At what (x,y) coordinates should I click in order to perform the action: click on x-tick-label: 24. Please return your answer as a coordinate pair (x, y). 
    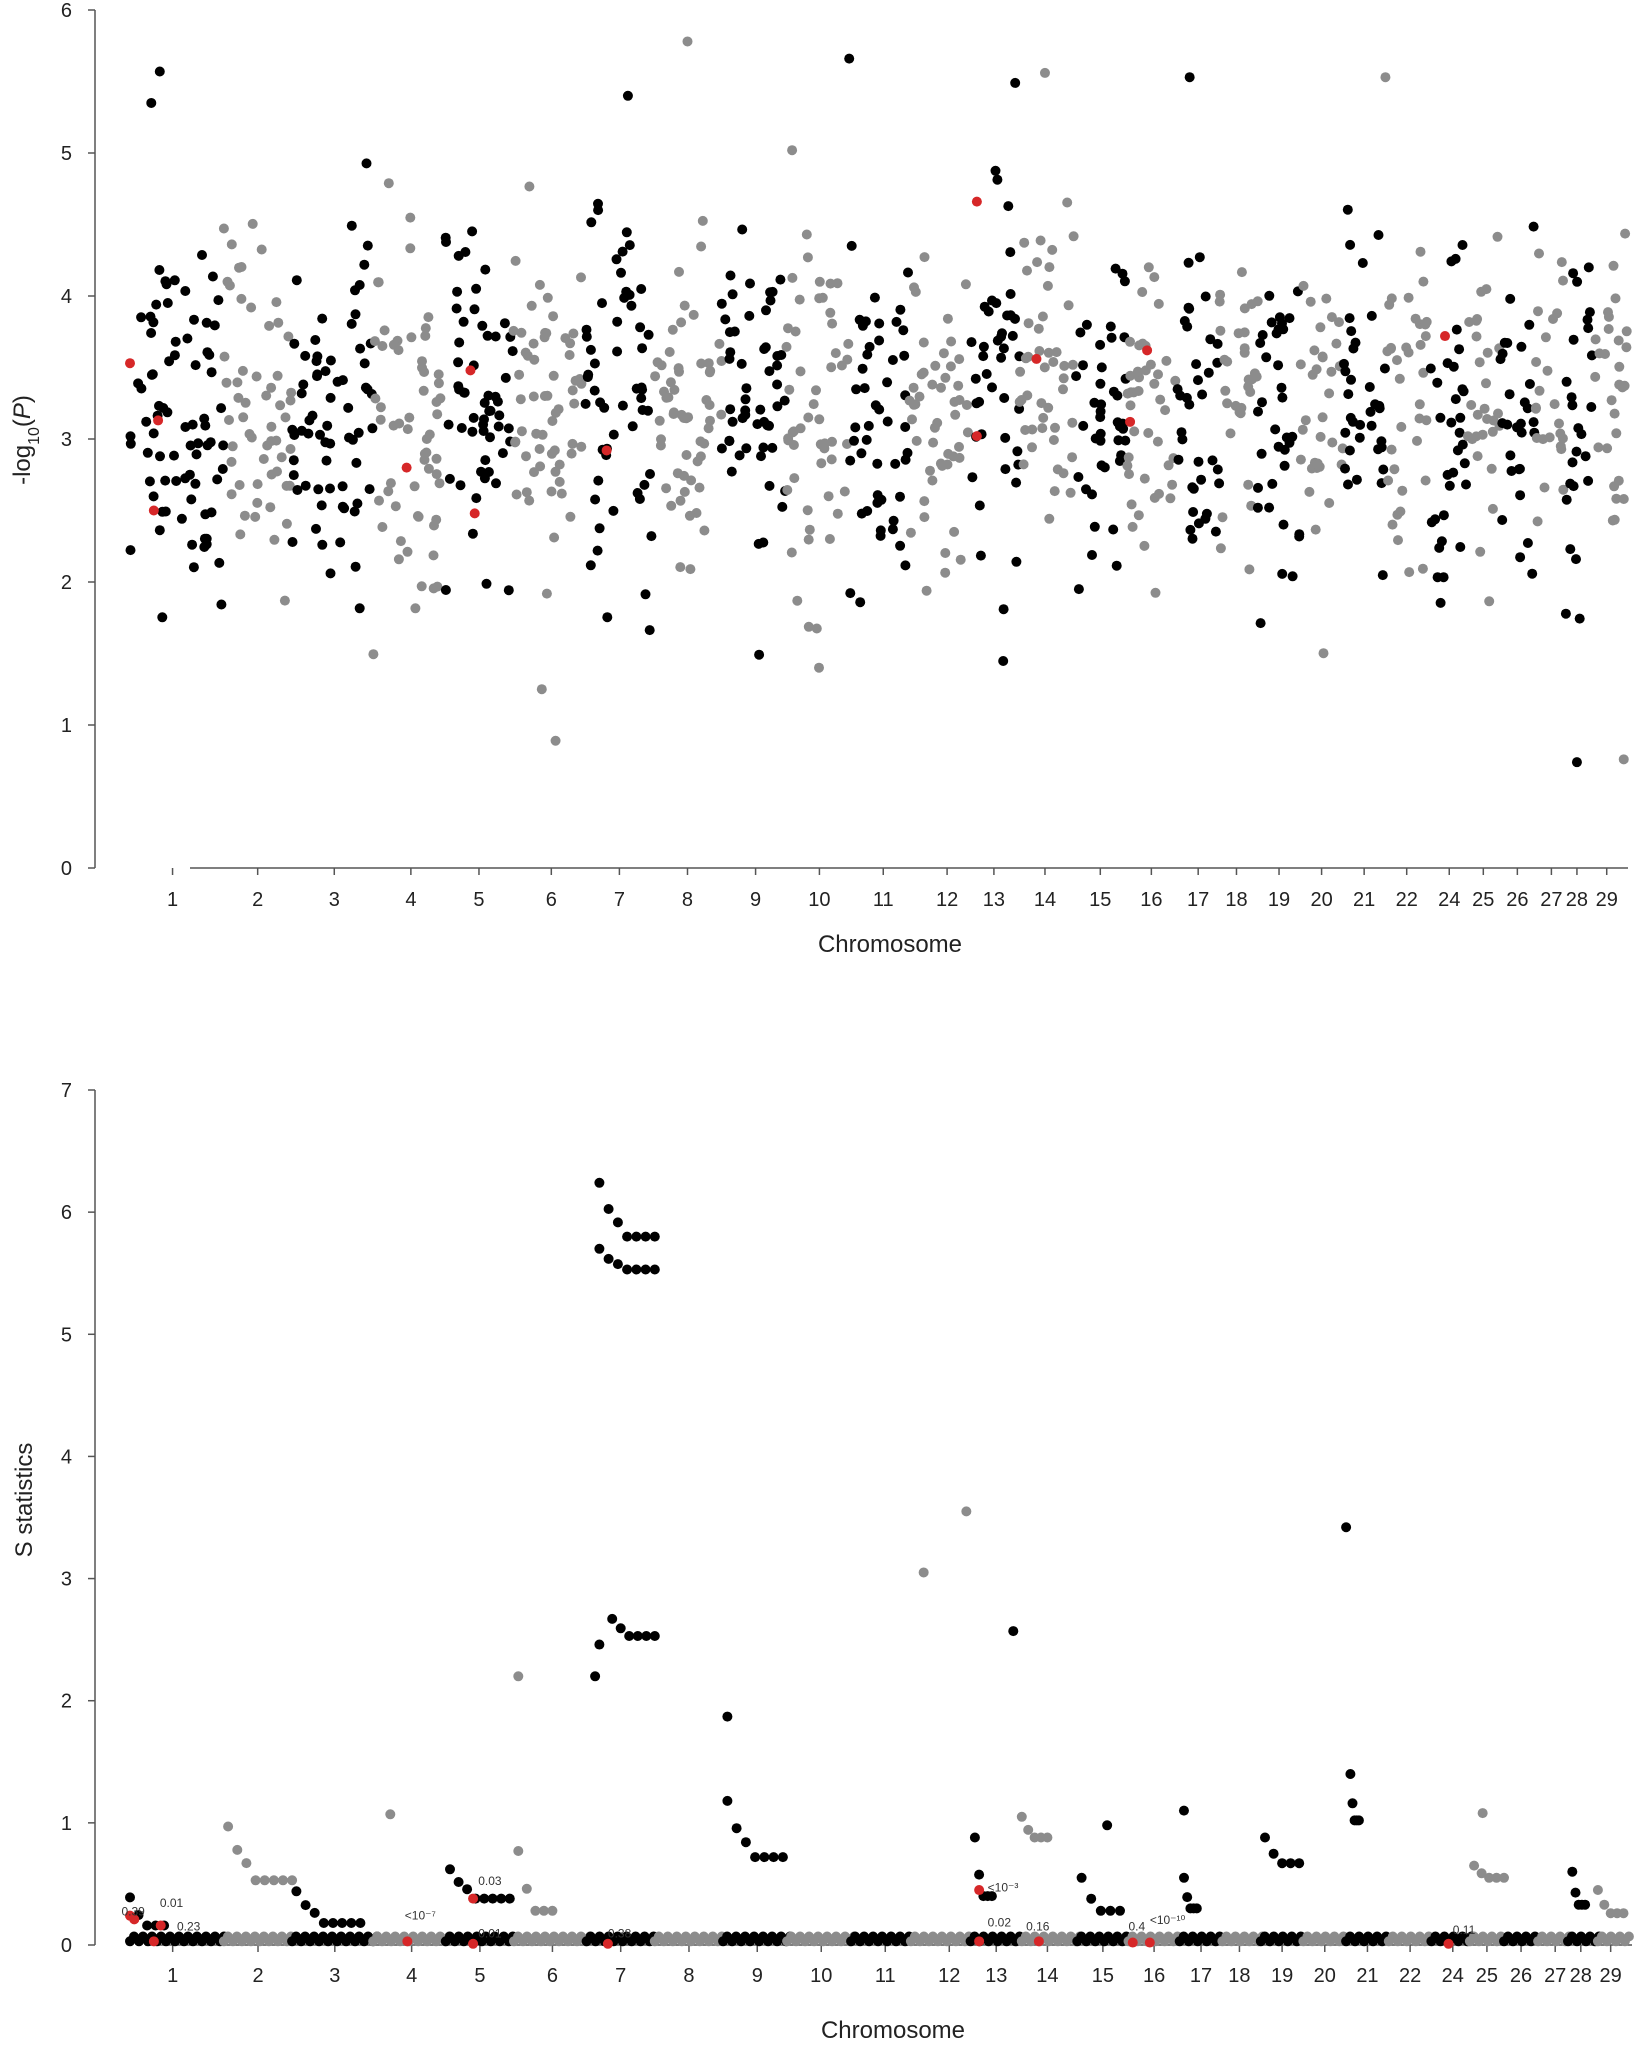
    Looking at the image, I should click on (1453, 1976).